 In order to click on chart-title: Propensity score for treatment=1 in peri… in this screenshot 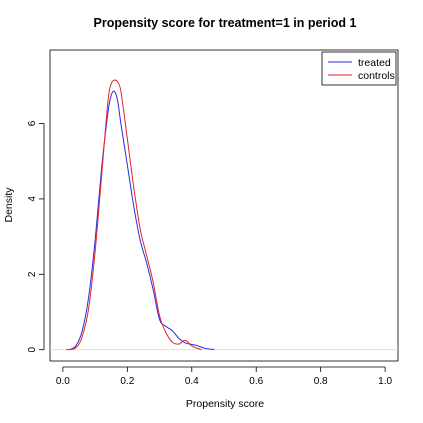, I will do `click(225, 23)`.